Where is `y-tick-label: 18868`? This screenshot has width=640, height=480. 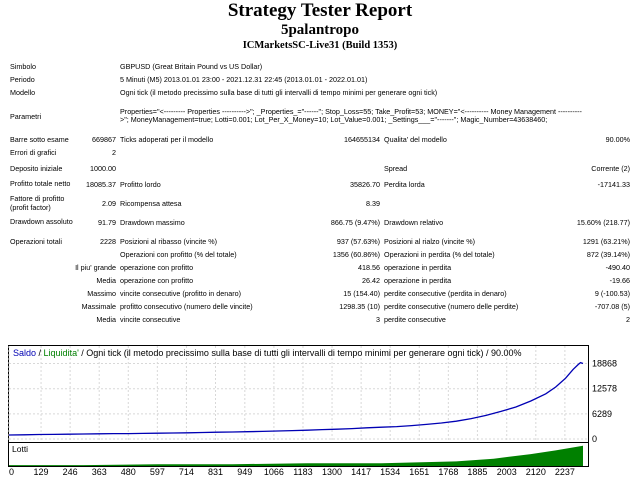 y-tick-label: 18868 is located at coordinates (604, 364).